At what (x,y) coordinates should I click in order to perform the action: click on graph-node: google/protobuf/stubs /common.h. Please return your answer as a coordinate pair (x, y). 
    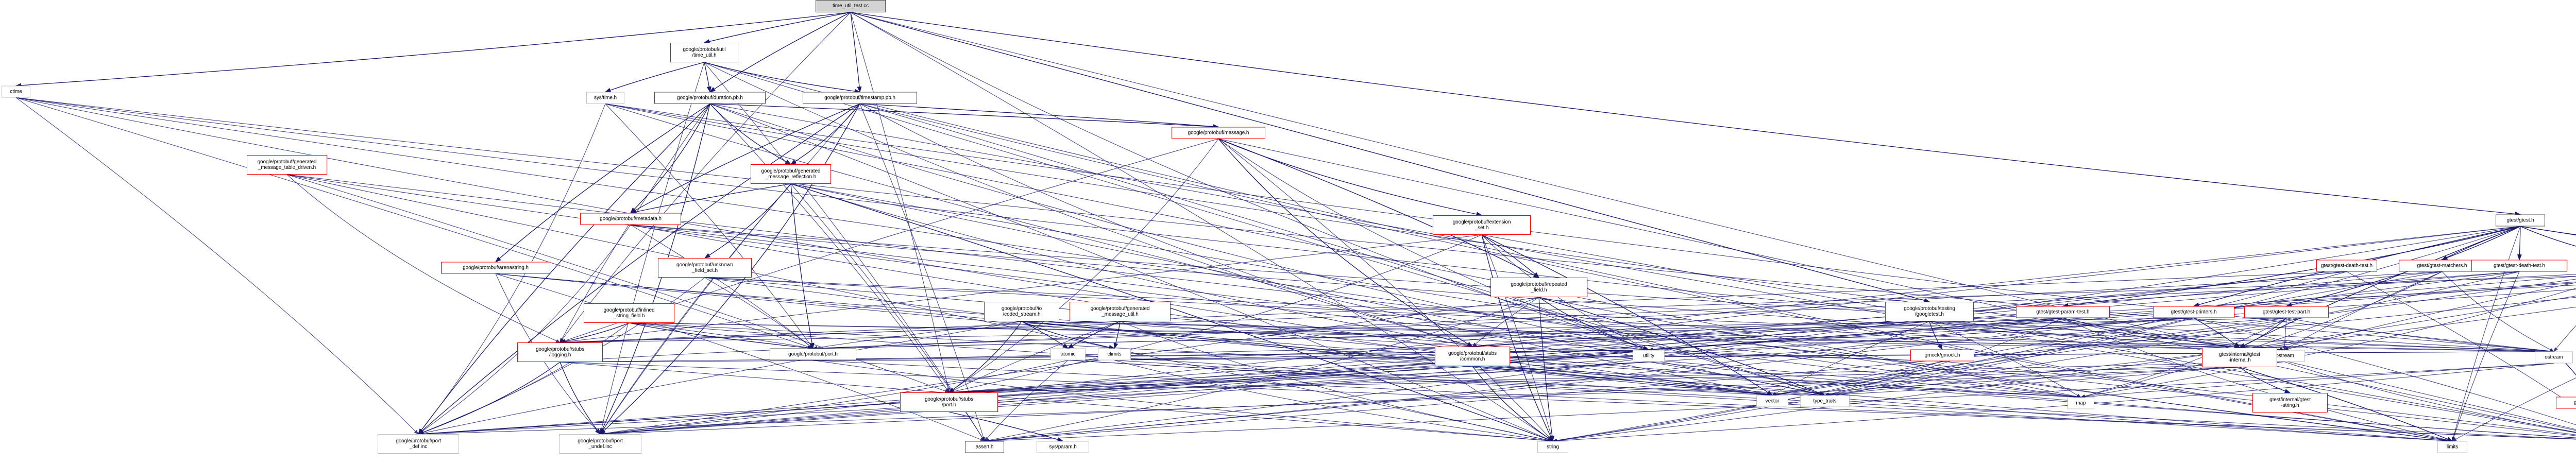
    Looking at the image, I should click on (1472, 356).